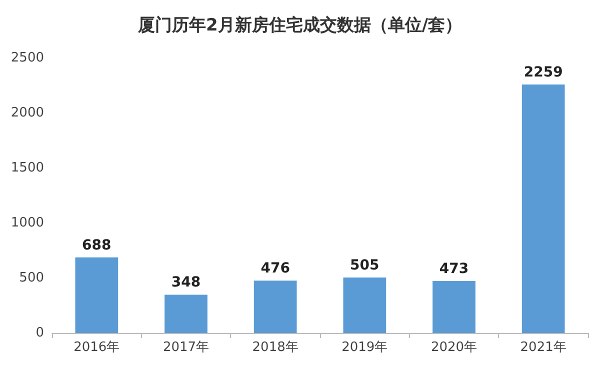 This screenshot has height=377, width=600. What do you see at coordinates (97, 245) in the screenshot?
I see `data-label: 688` at bounding box center [97, 245].